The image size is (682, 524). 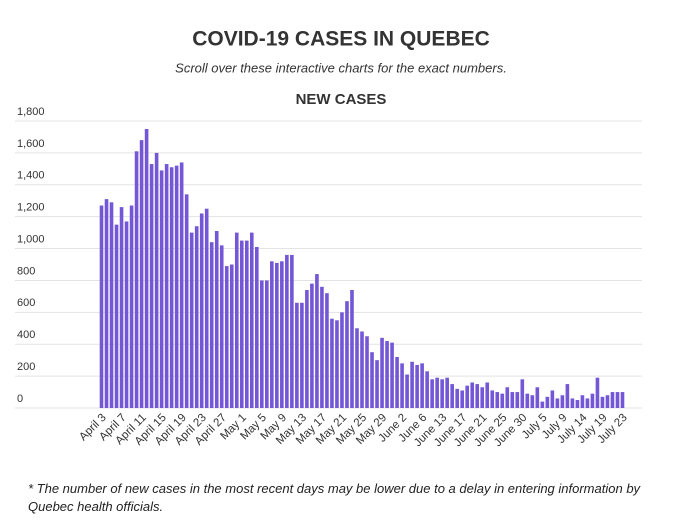 What do you see at coordinates (26, 335) in the screenshot?
I see `y-tick-label: 400` at bounding box center [26, 335].